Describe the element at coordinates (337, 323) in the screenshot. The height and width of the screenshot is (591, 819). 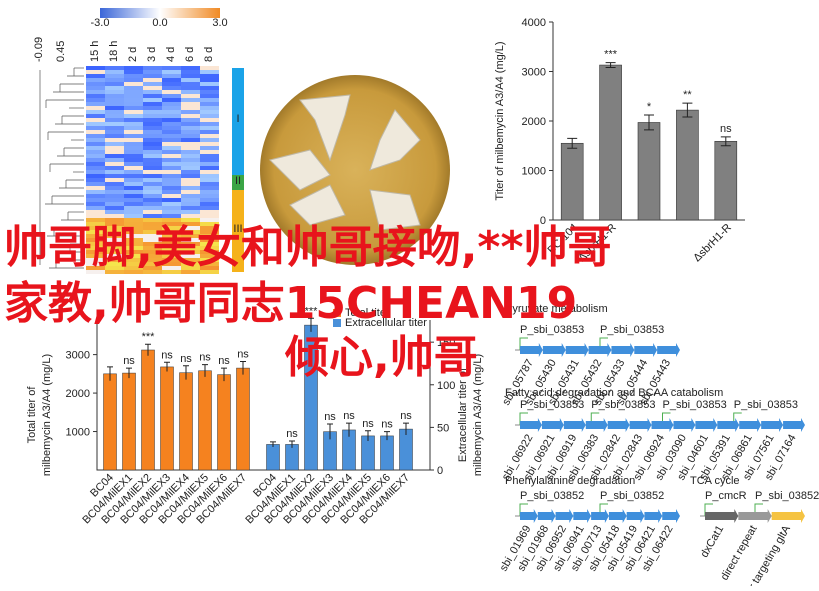
I see `legend-swatch` at that location.